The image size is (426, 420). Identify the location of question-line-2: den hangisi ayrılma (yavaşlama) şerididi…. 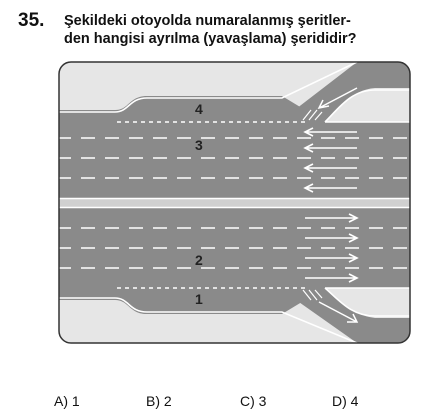
(210, 39).